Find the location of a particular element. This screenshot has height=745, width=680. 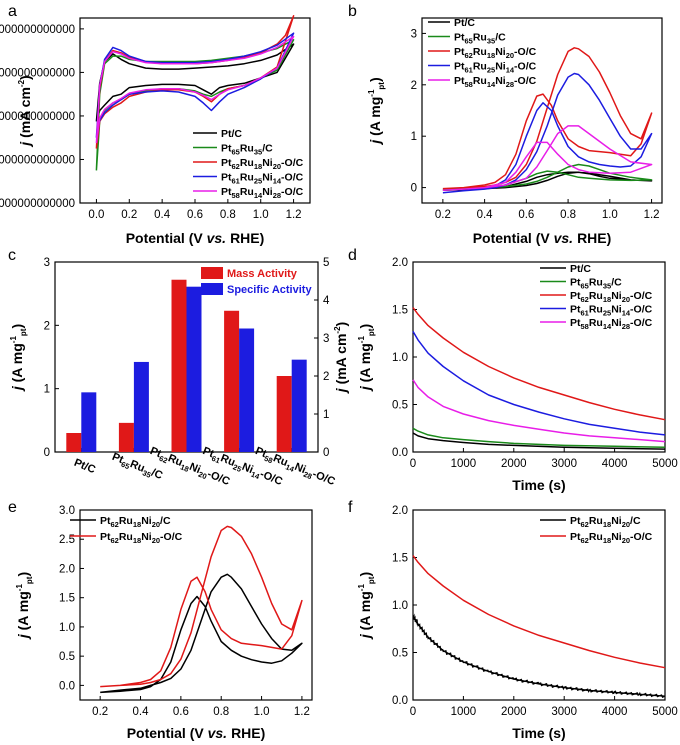

legend-label-part: 18 is located at coordinates (607, 540).